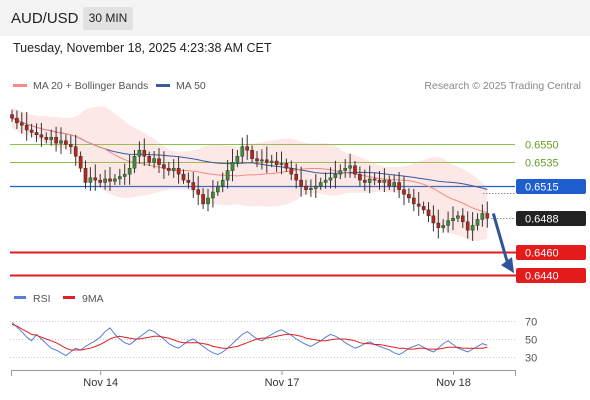  Describe the element at coordinates (282, 383) in the screenshot. I see `x-tick-label: Nov 17` at that location.